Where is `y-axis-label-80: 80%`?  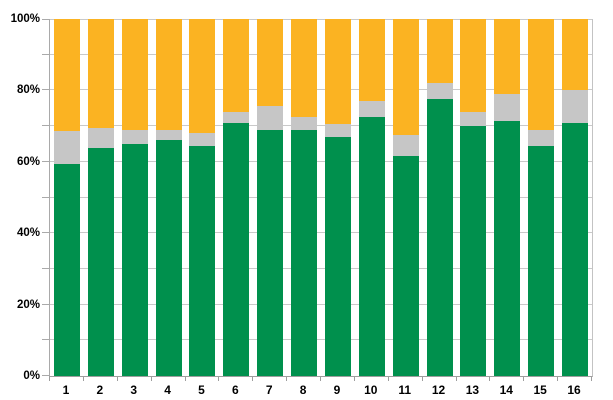
y-axis-label-80: 80% is located at coordinates (28, 90).